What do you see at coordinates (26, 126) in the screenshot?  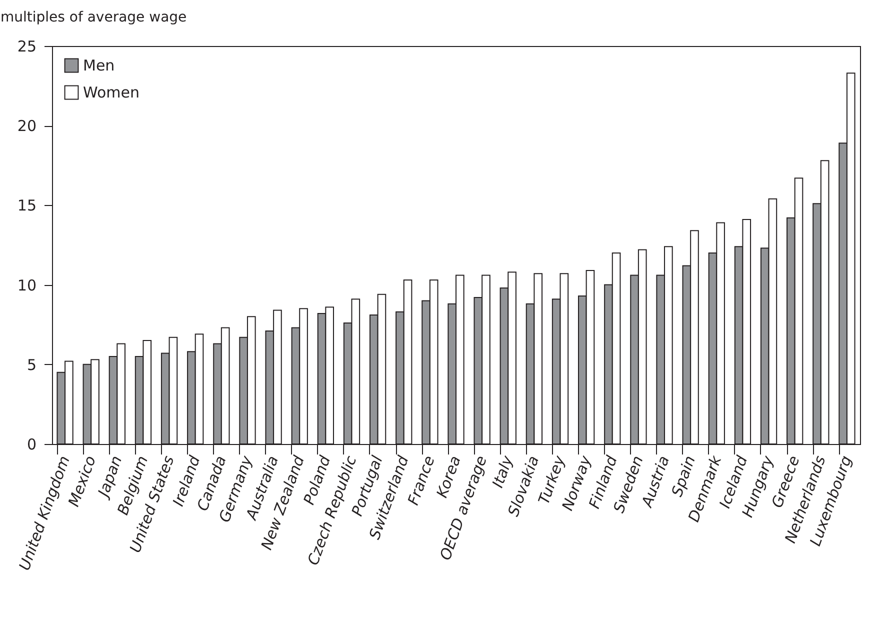 I see `y-tick-label: 20` at bounding box center [26, 126].